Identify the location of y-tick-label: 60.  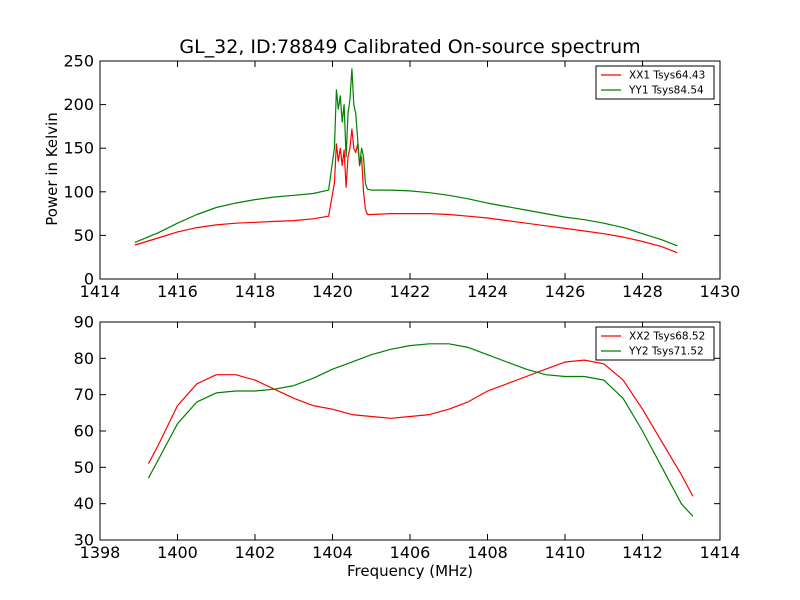
(84, 431).